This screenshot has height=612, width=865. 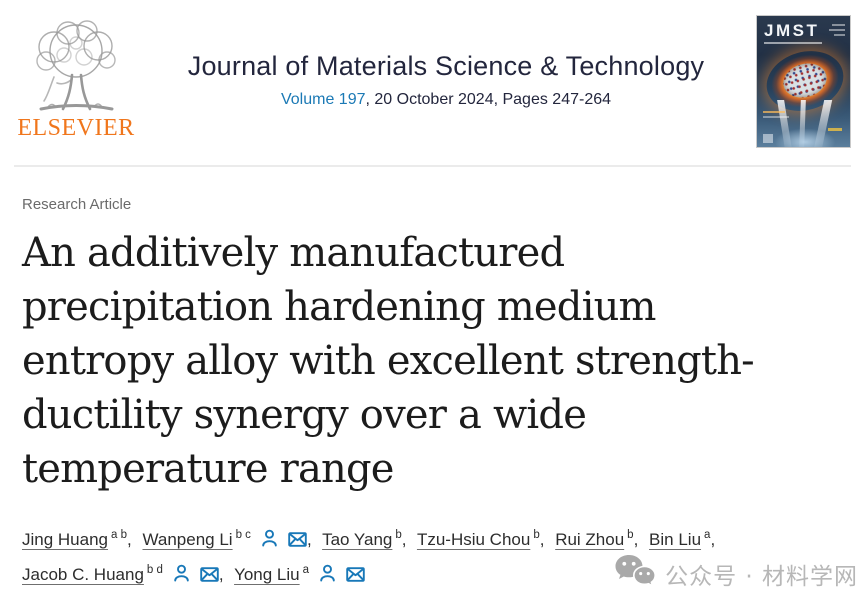 What do you see at coordinates (768, 138) in the screenshot?
I see `cover-qr-block` at bounding box center [768, 138].